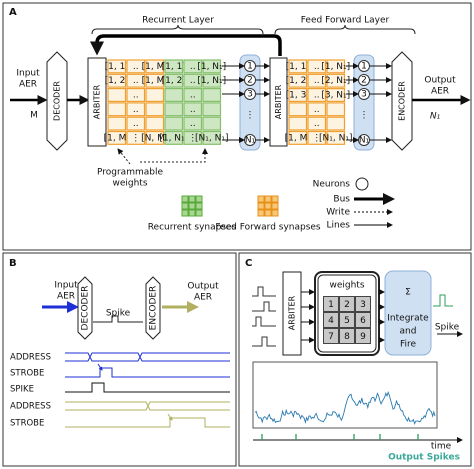 The height and width of the screenshot is (469, 474). What do you see at coordinates (130, 173) in the screenshot?
I see `note: Programmable` at bounding box center [130, 173].